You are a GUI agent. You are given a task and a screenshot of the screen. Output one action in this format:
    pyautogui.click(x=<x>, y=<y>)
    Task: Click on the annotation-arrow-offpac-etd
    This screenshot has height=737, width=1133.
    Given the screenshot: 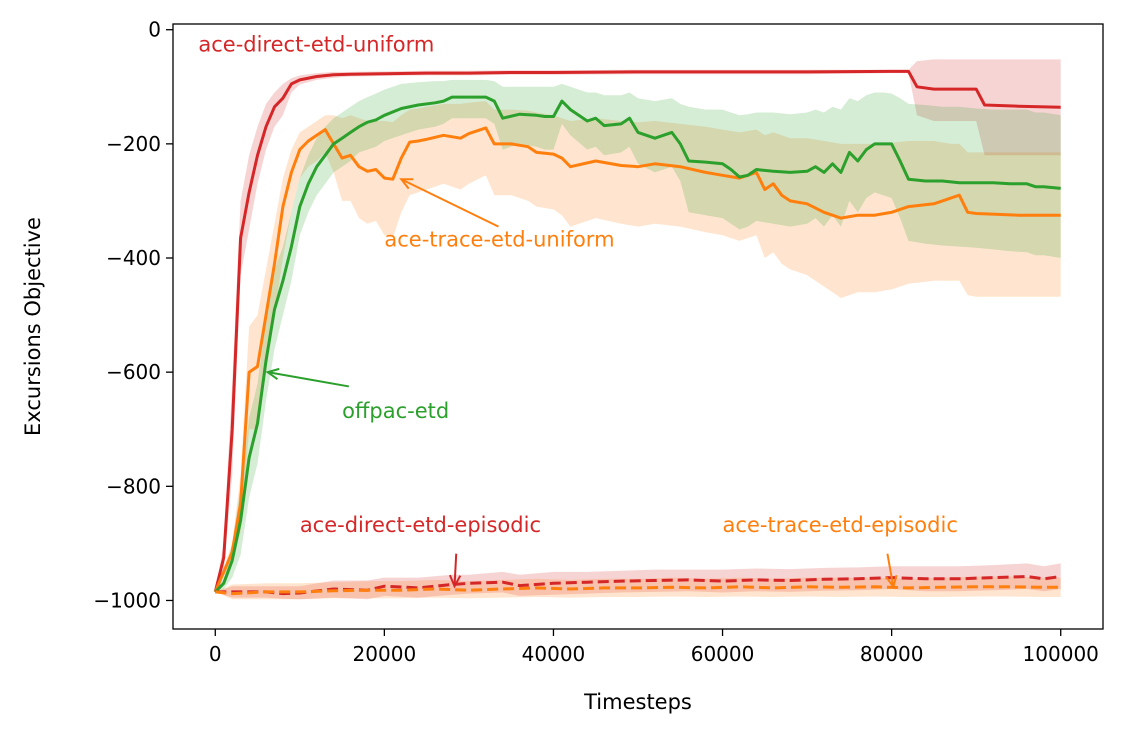 What is the action you would take?
    pyautogui.click(x=308, y=379)
    